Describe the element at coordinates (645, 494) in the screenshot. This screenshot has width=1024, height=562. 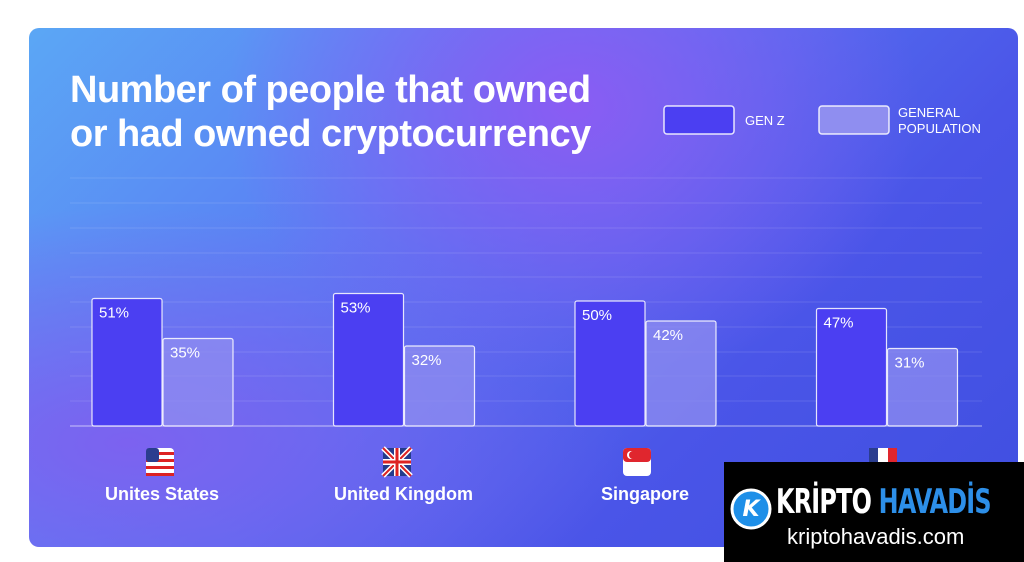
I see `x-tick-label: Singapore` at that location.